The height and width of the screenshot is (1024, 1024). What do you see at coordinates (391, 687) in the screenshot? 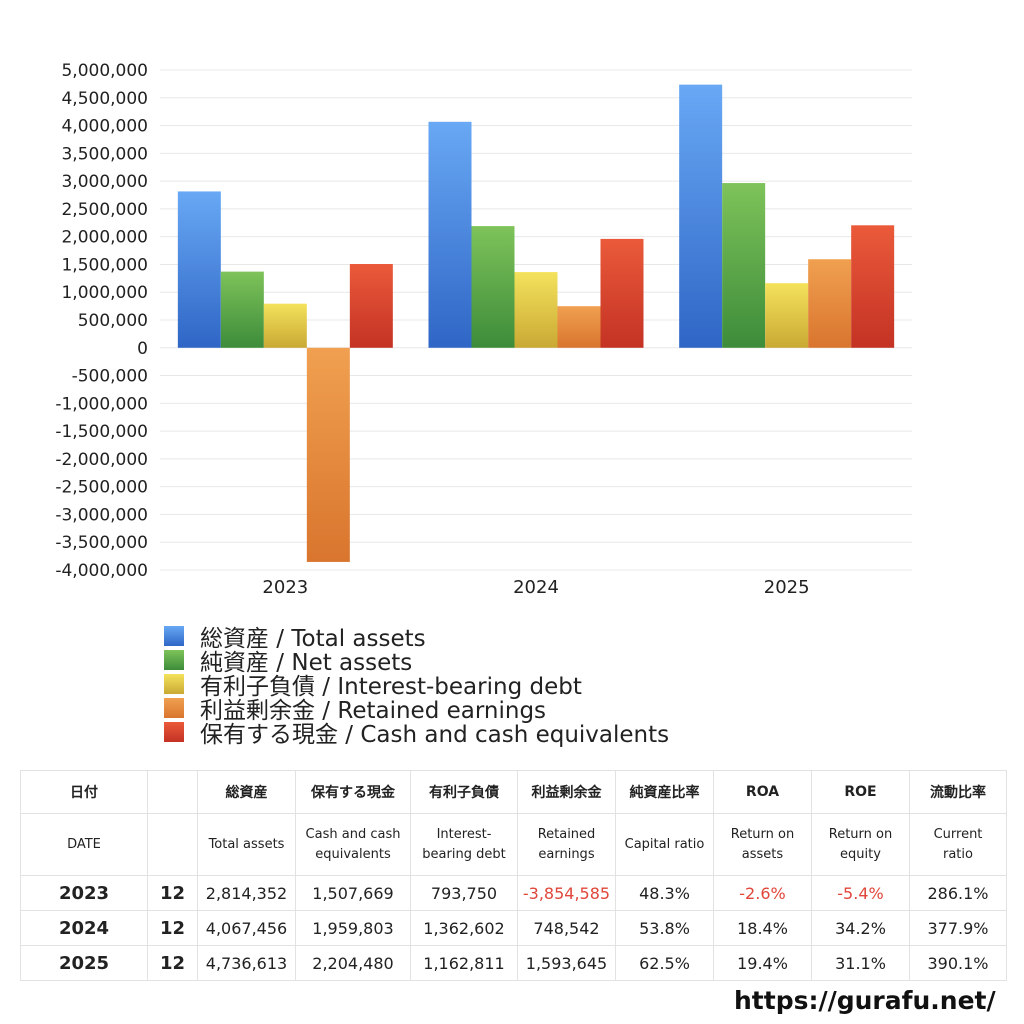
I see `legend-label-interest-bearing-debt: 有利子負債 / Interest-bearing debt` at bounding box center [391, 687].